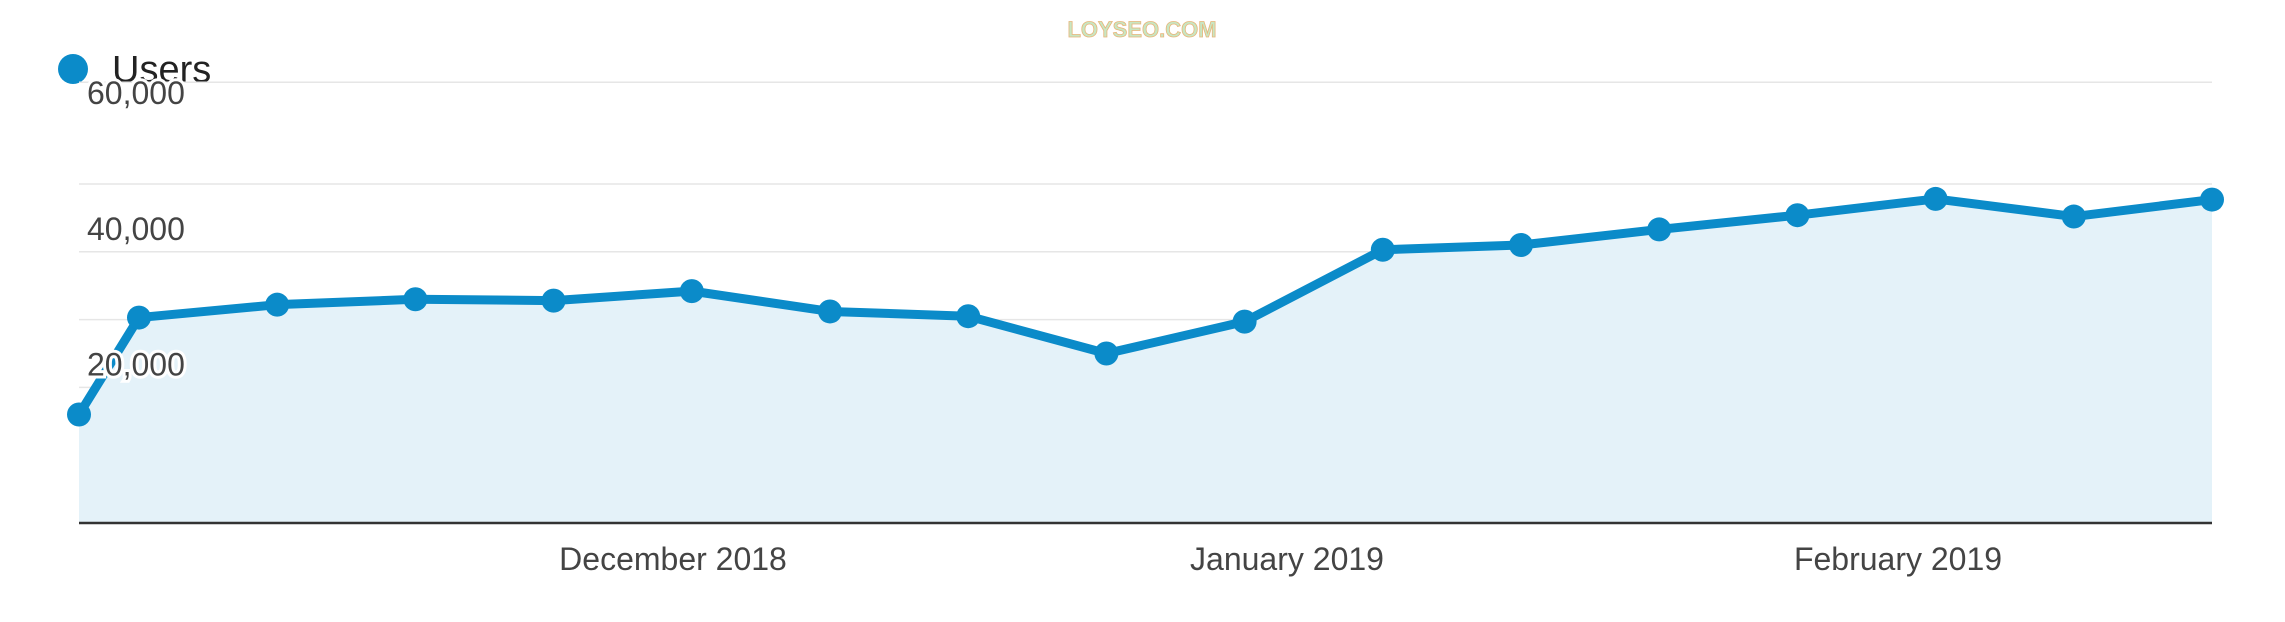 Image resolution: width=2285 pixels, height=622 pixels. What do you see at coordinates (73, 69) in the screenshot?
I see `legend-marker-users` at bounding box center [73, 69].